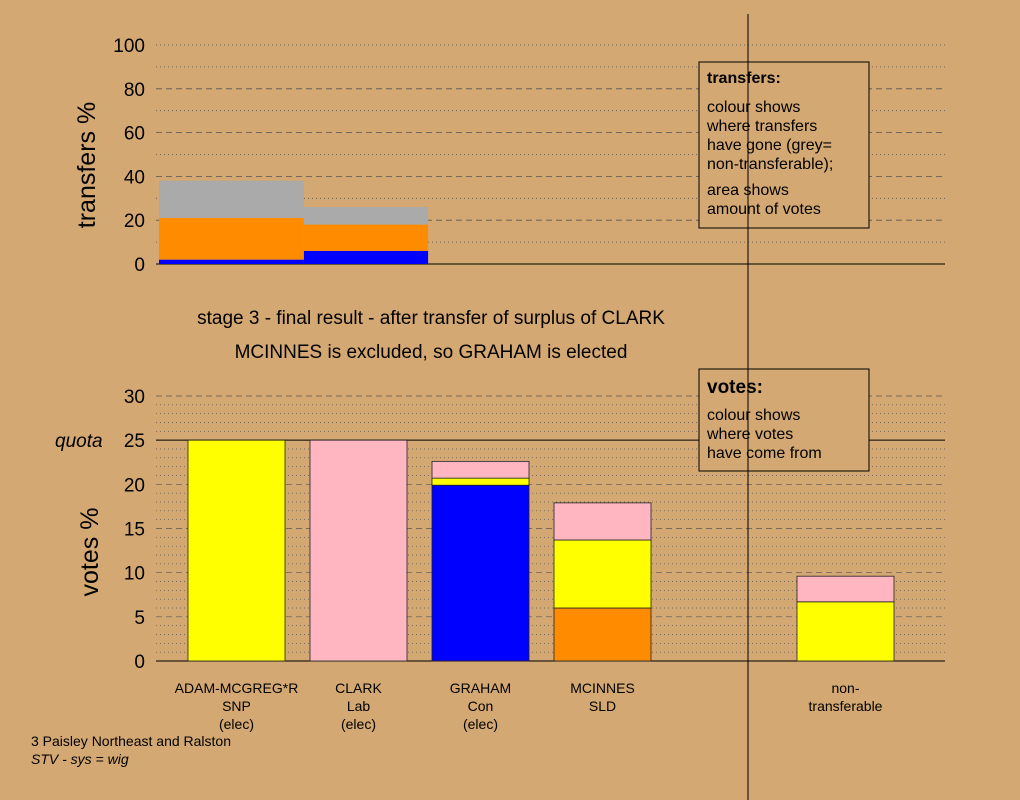 The height and width of the screenshot is (800, 1020). I want to click on bar-non-transferable-segment-lab, so click(845, 589).